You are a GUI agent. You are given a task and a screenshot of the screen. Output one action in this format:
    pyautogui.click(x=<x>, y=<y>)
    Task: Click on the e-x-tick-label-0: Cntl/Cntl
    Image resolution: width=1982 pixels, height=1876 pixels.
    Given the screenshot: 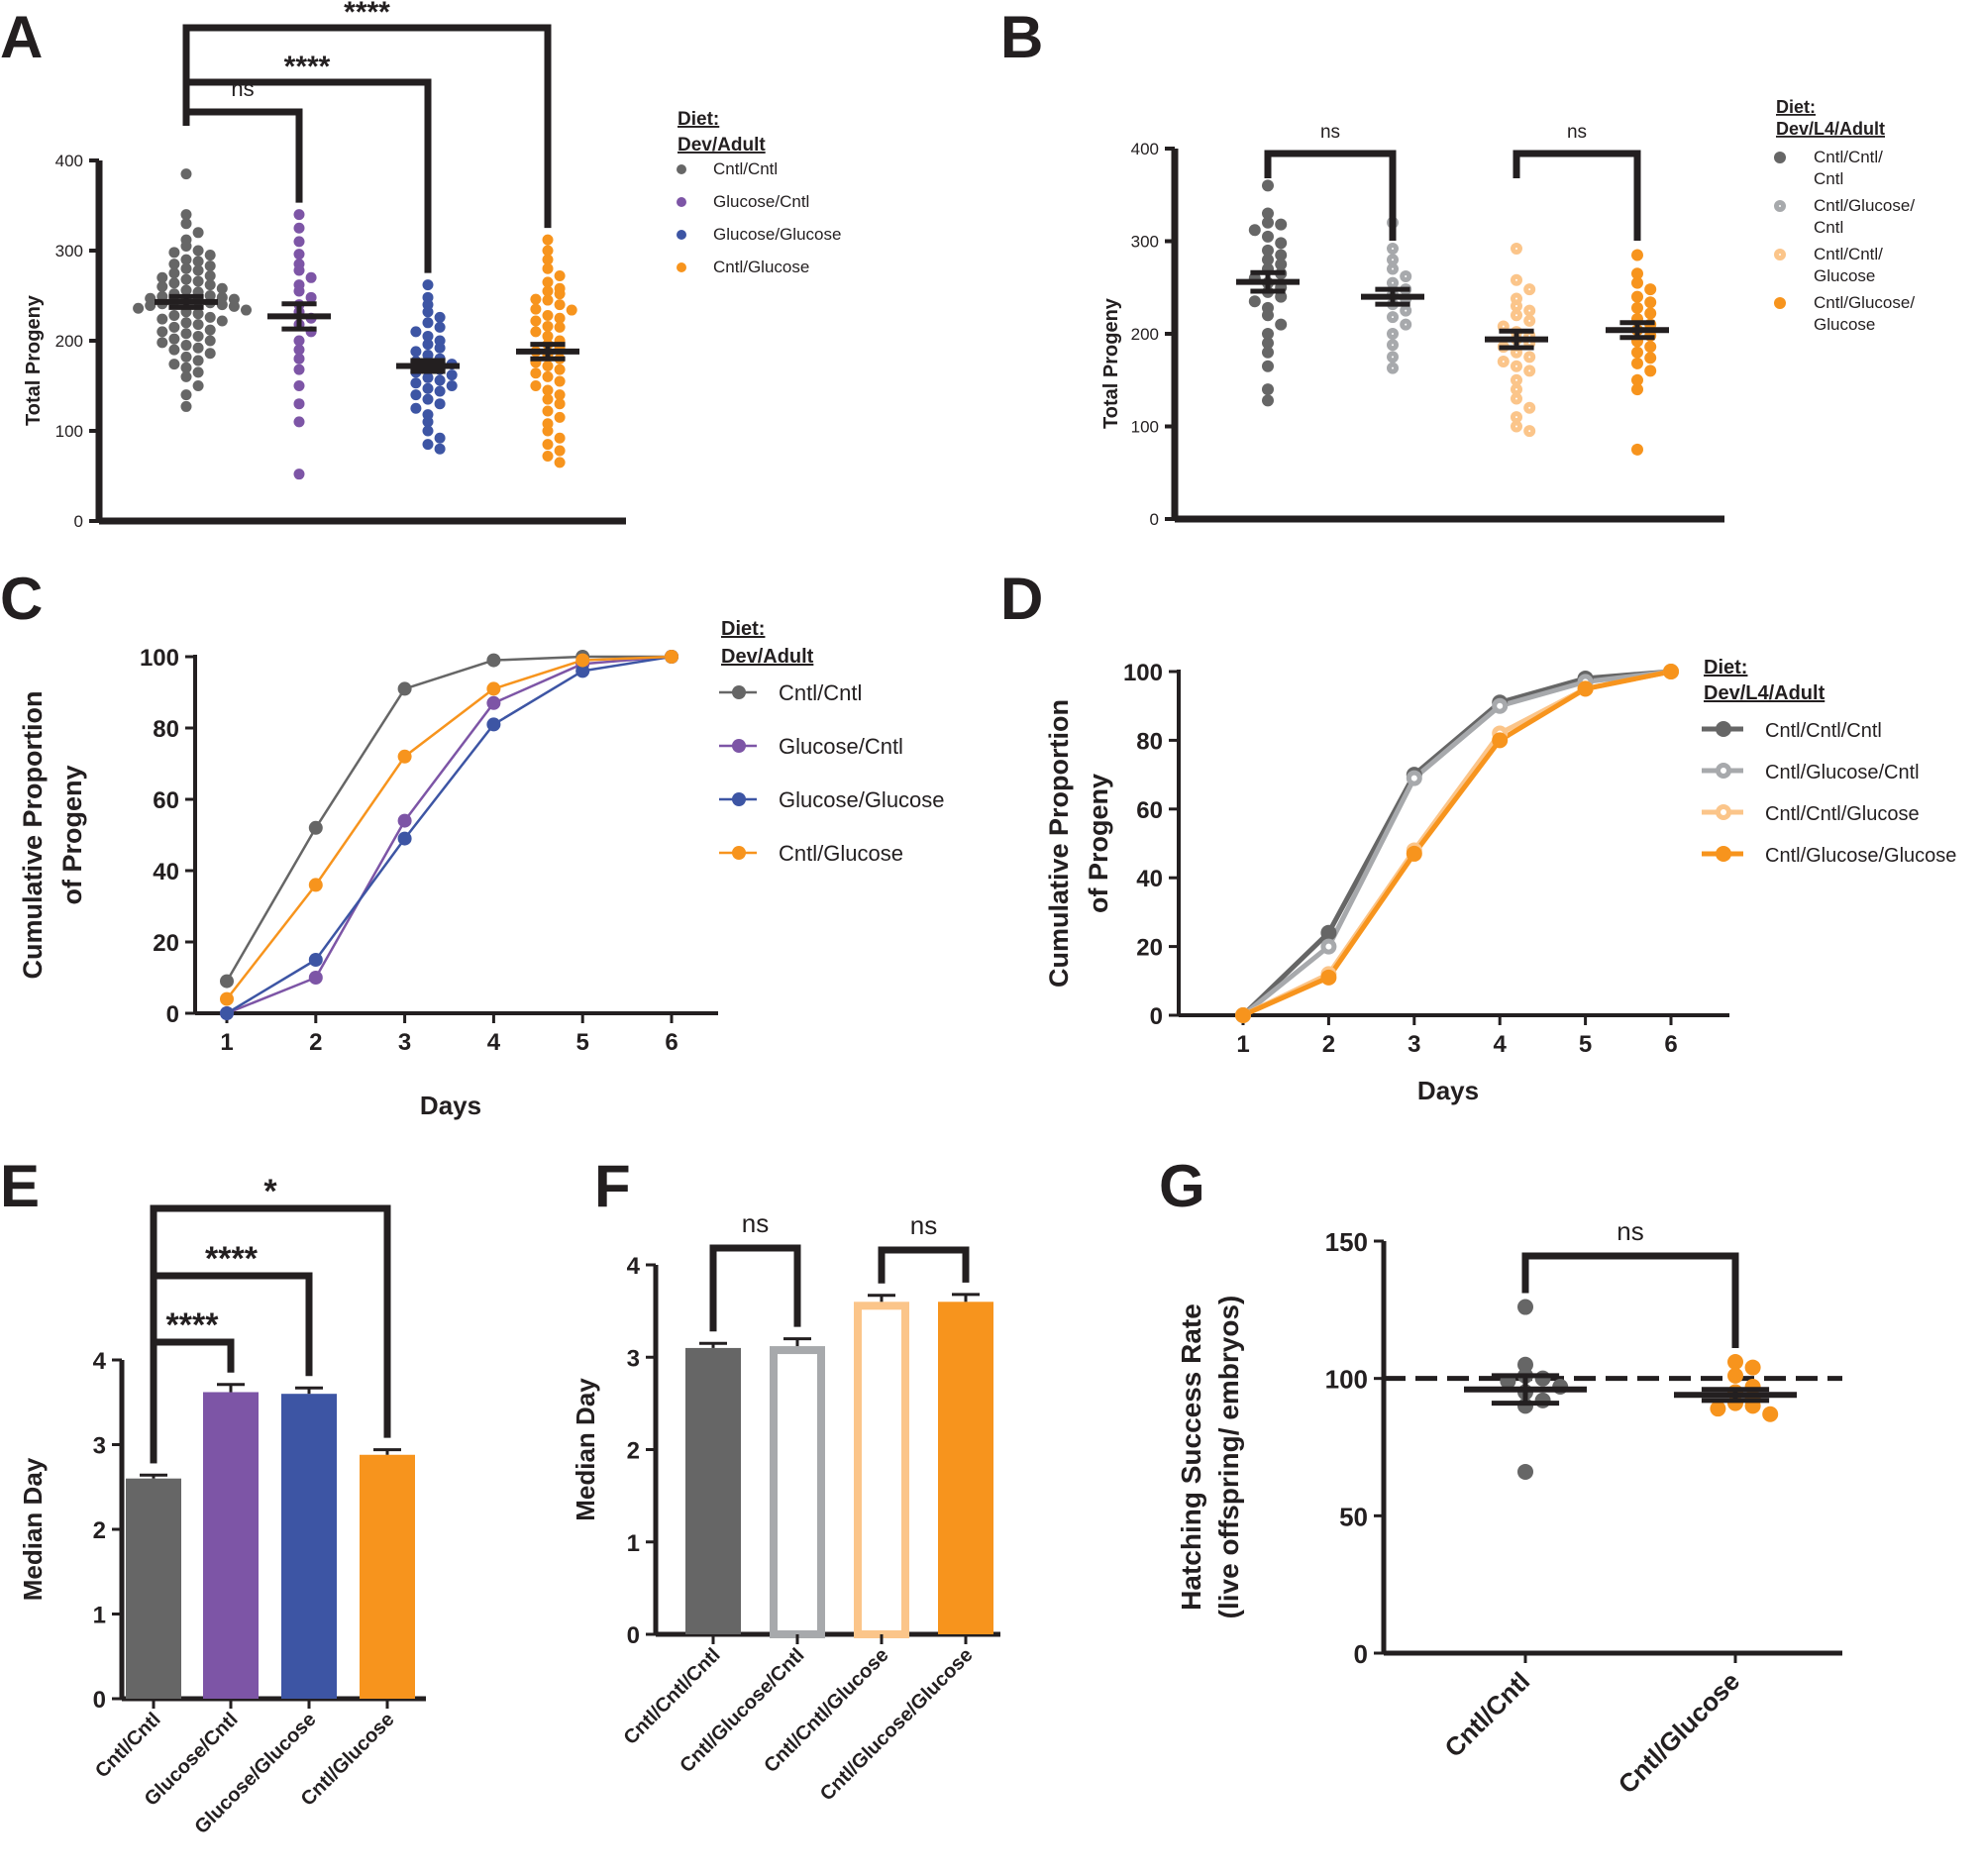 What is the action you would take?
    pyautogui.click(x=127, y=1745)
    